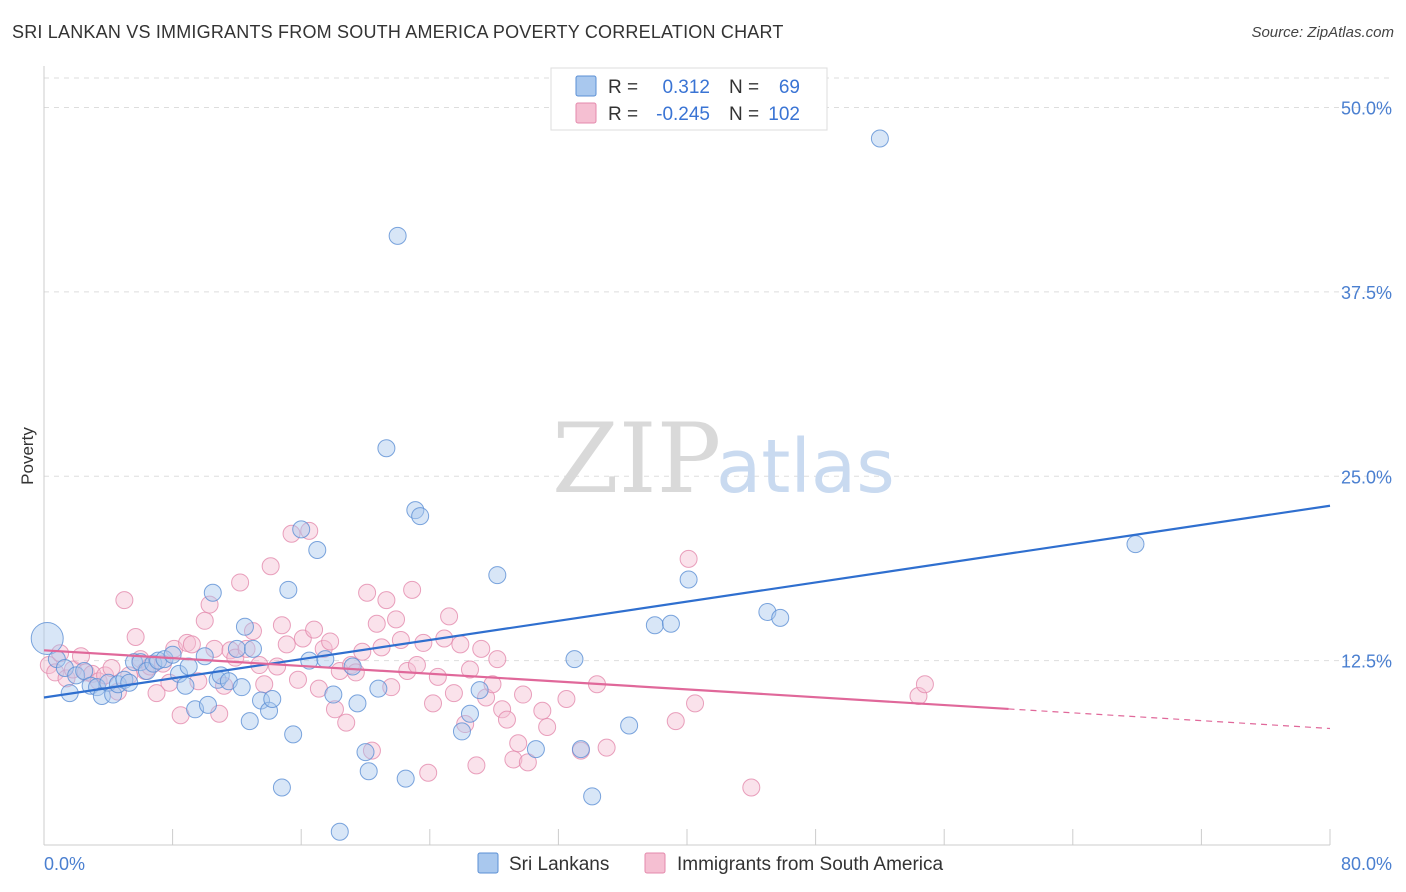 Image resolution: width=1406 pixels, height=892 pixels. Describe the element at coordinates (1366, 293) in the screenshot. I see `y-tick-label-2: 37.5%` at that location.